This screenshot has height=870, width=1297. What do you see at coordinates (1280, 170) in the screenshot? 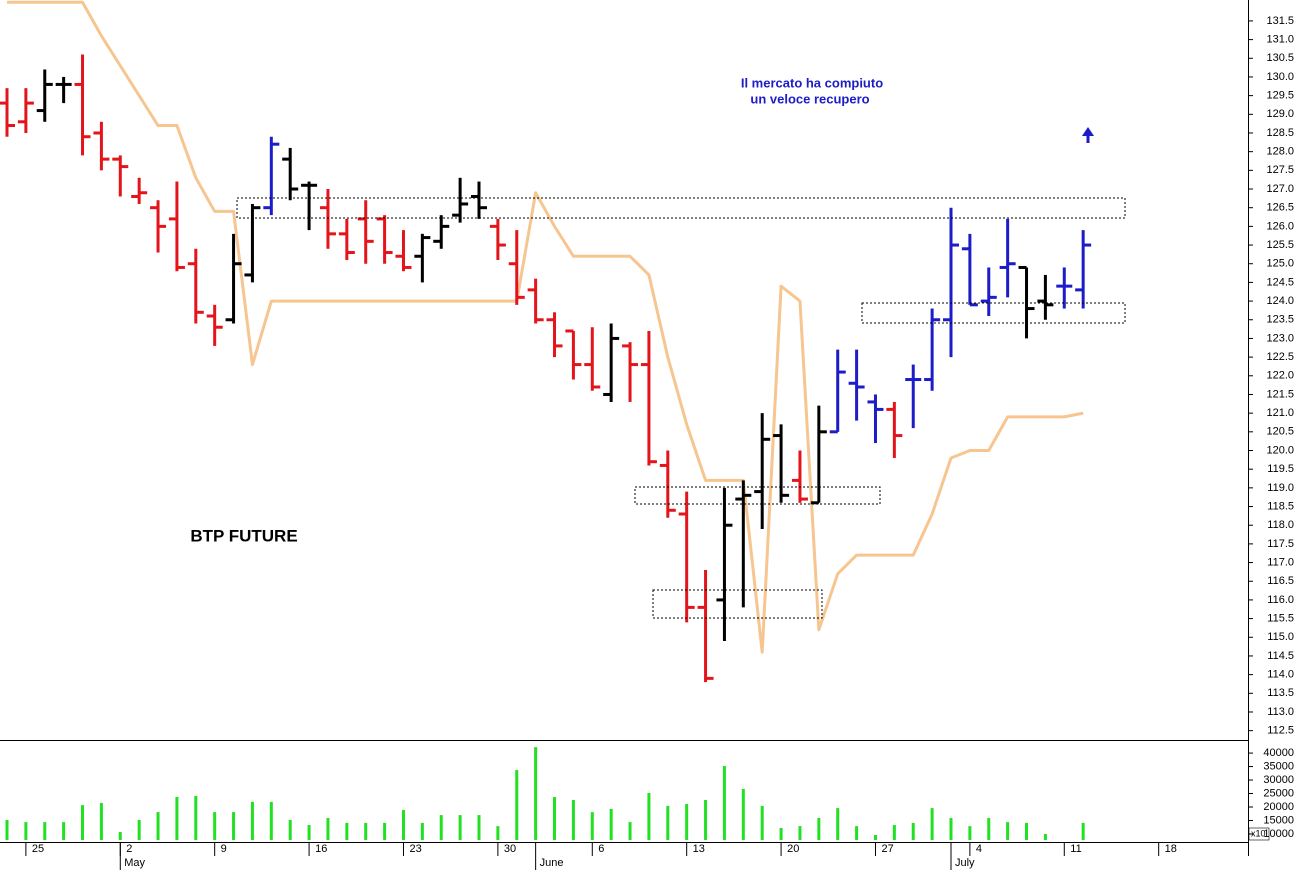
I see `y-tick-label: 127.5` at bounding box center [1280, 170].